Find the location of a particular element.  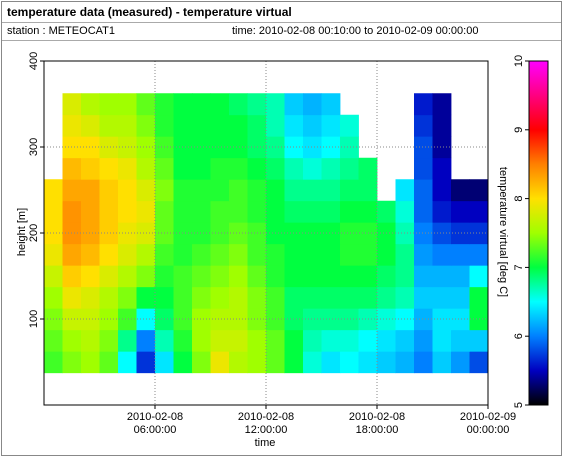

colorbar is located at coordinates (538, 233).